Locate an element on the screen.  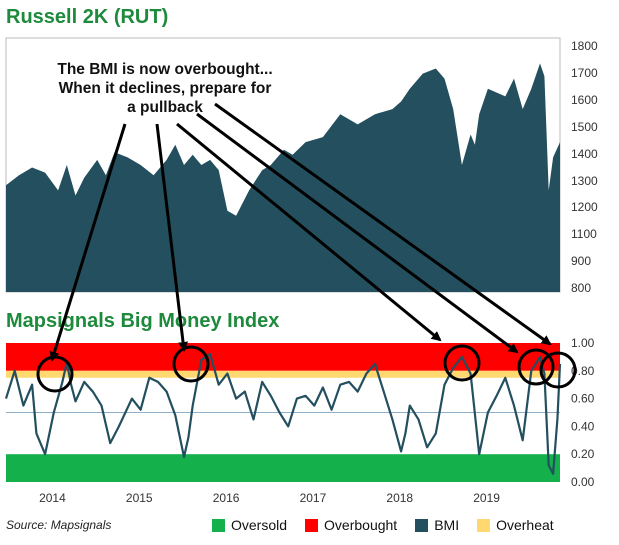
rut-y-tick-label: 1300 is located at coordinates (584, 181).